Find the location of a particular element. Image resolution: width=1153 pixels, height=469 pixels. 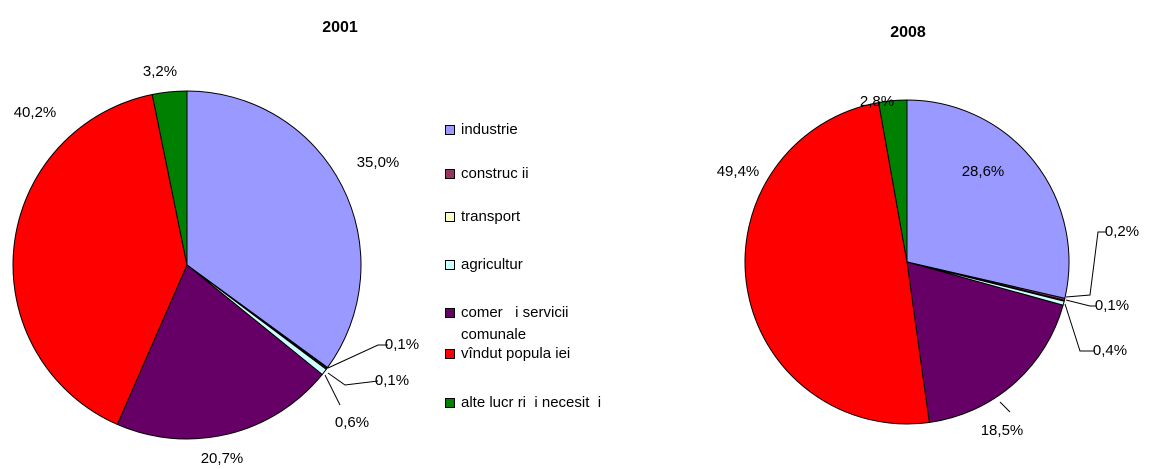

legend-label: construc ii is located at coordinates (495, 173).